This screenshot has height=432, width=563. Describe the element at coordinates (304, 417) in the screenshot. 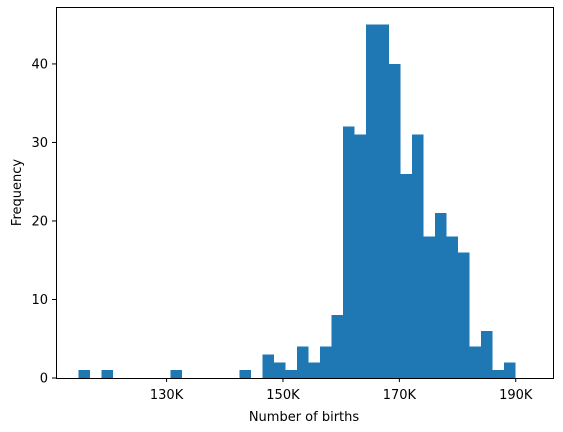

I see `x-axis-label: Number of births` at that location.